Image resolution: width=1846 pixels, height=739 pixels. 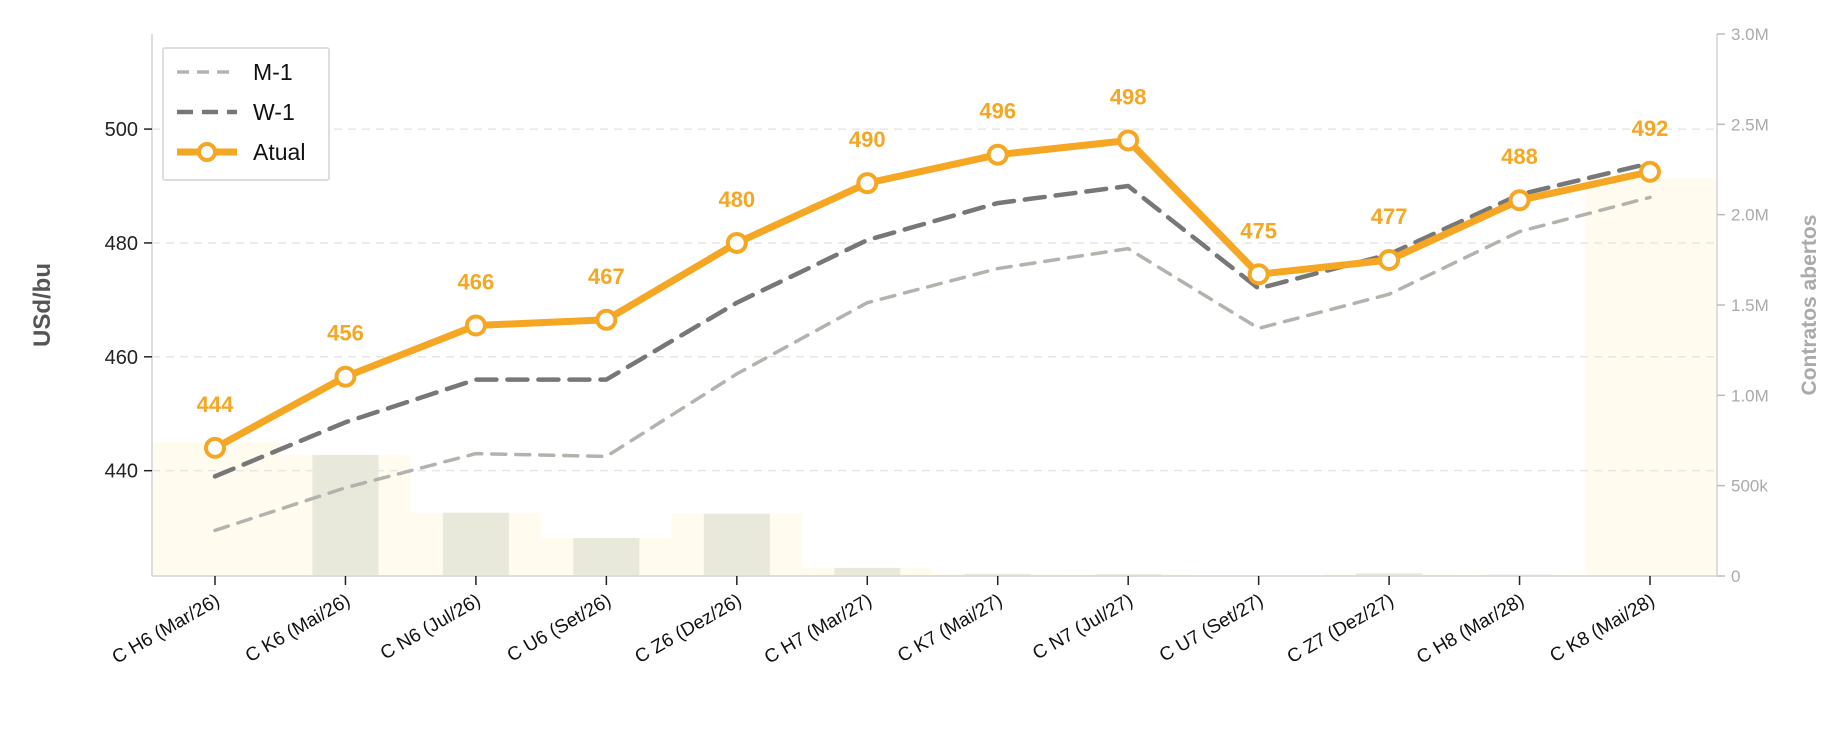 What do you see at coordinates (166, 629) in the screenshot?
I see `x-tick-label: C H6 (Mar/26)` at bounding box center [166, 629].